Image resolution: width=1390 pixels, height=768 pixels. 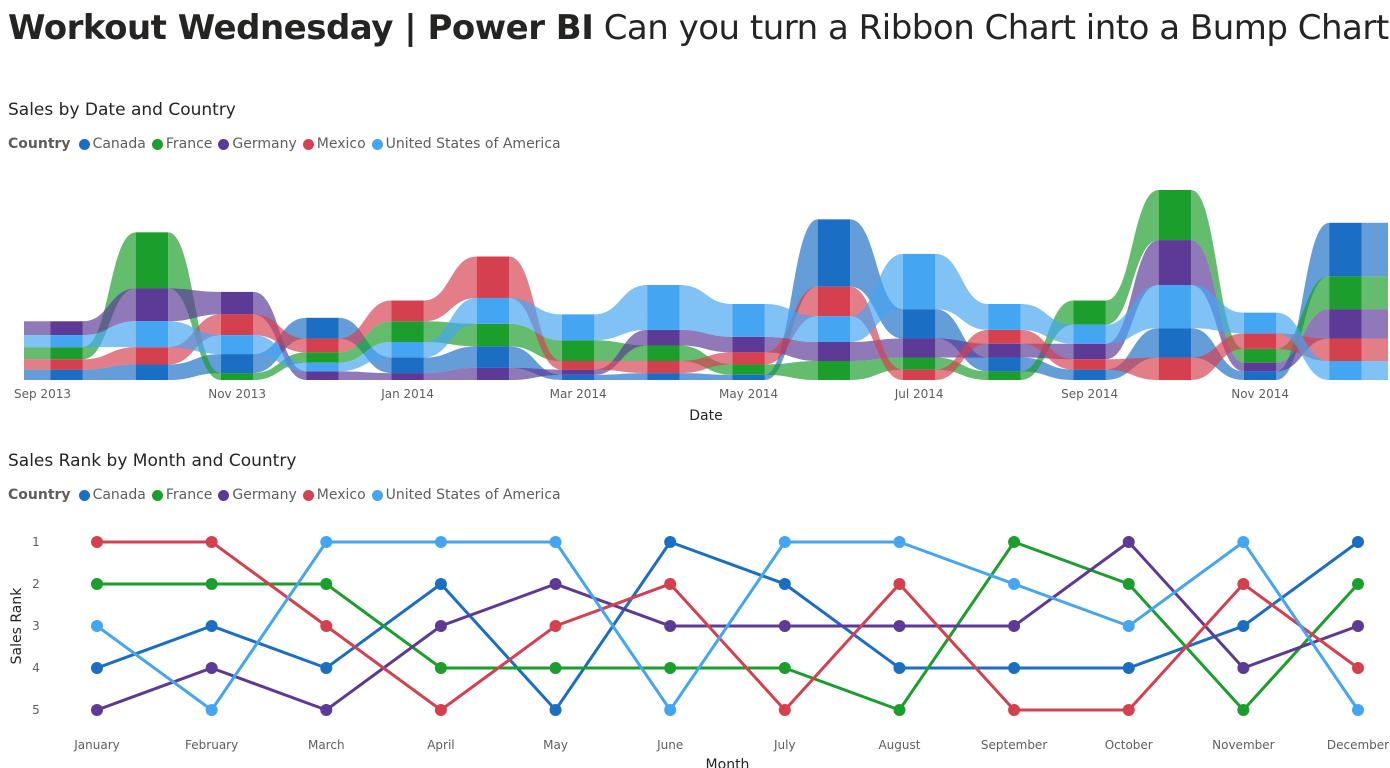 I want to click on ribbon-legend-item-canada: Canada, so click(x=112, y=144).